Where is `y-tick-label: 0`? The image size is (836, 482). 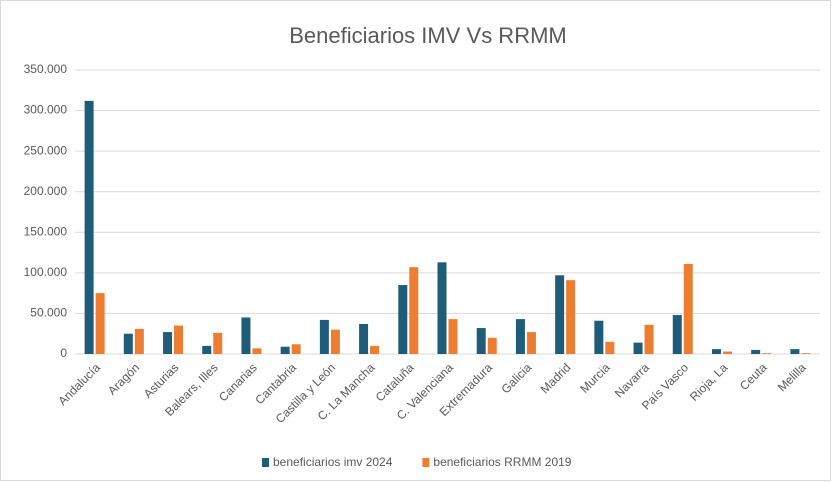 y-tick-label: 0 is located at coordinates (63, 353).